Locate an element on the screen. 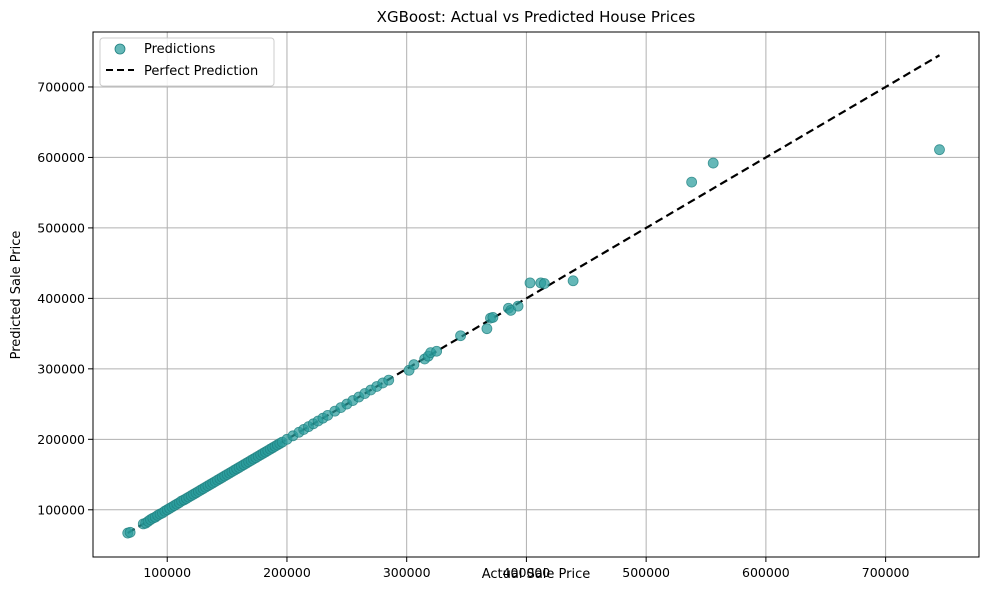  x-axis-label: Actual Sale Price is located at coordinates (536, 574).